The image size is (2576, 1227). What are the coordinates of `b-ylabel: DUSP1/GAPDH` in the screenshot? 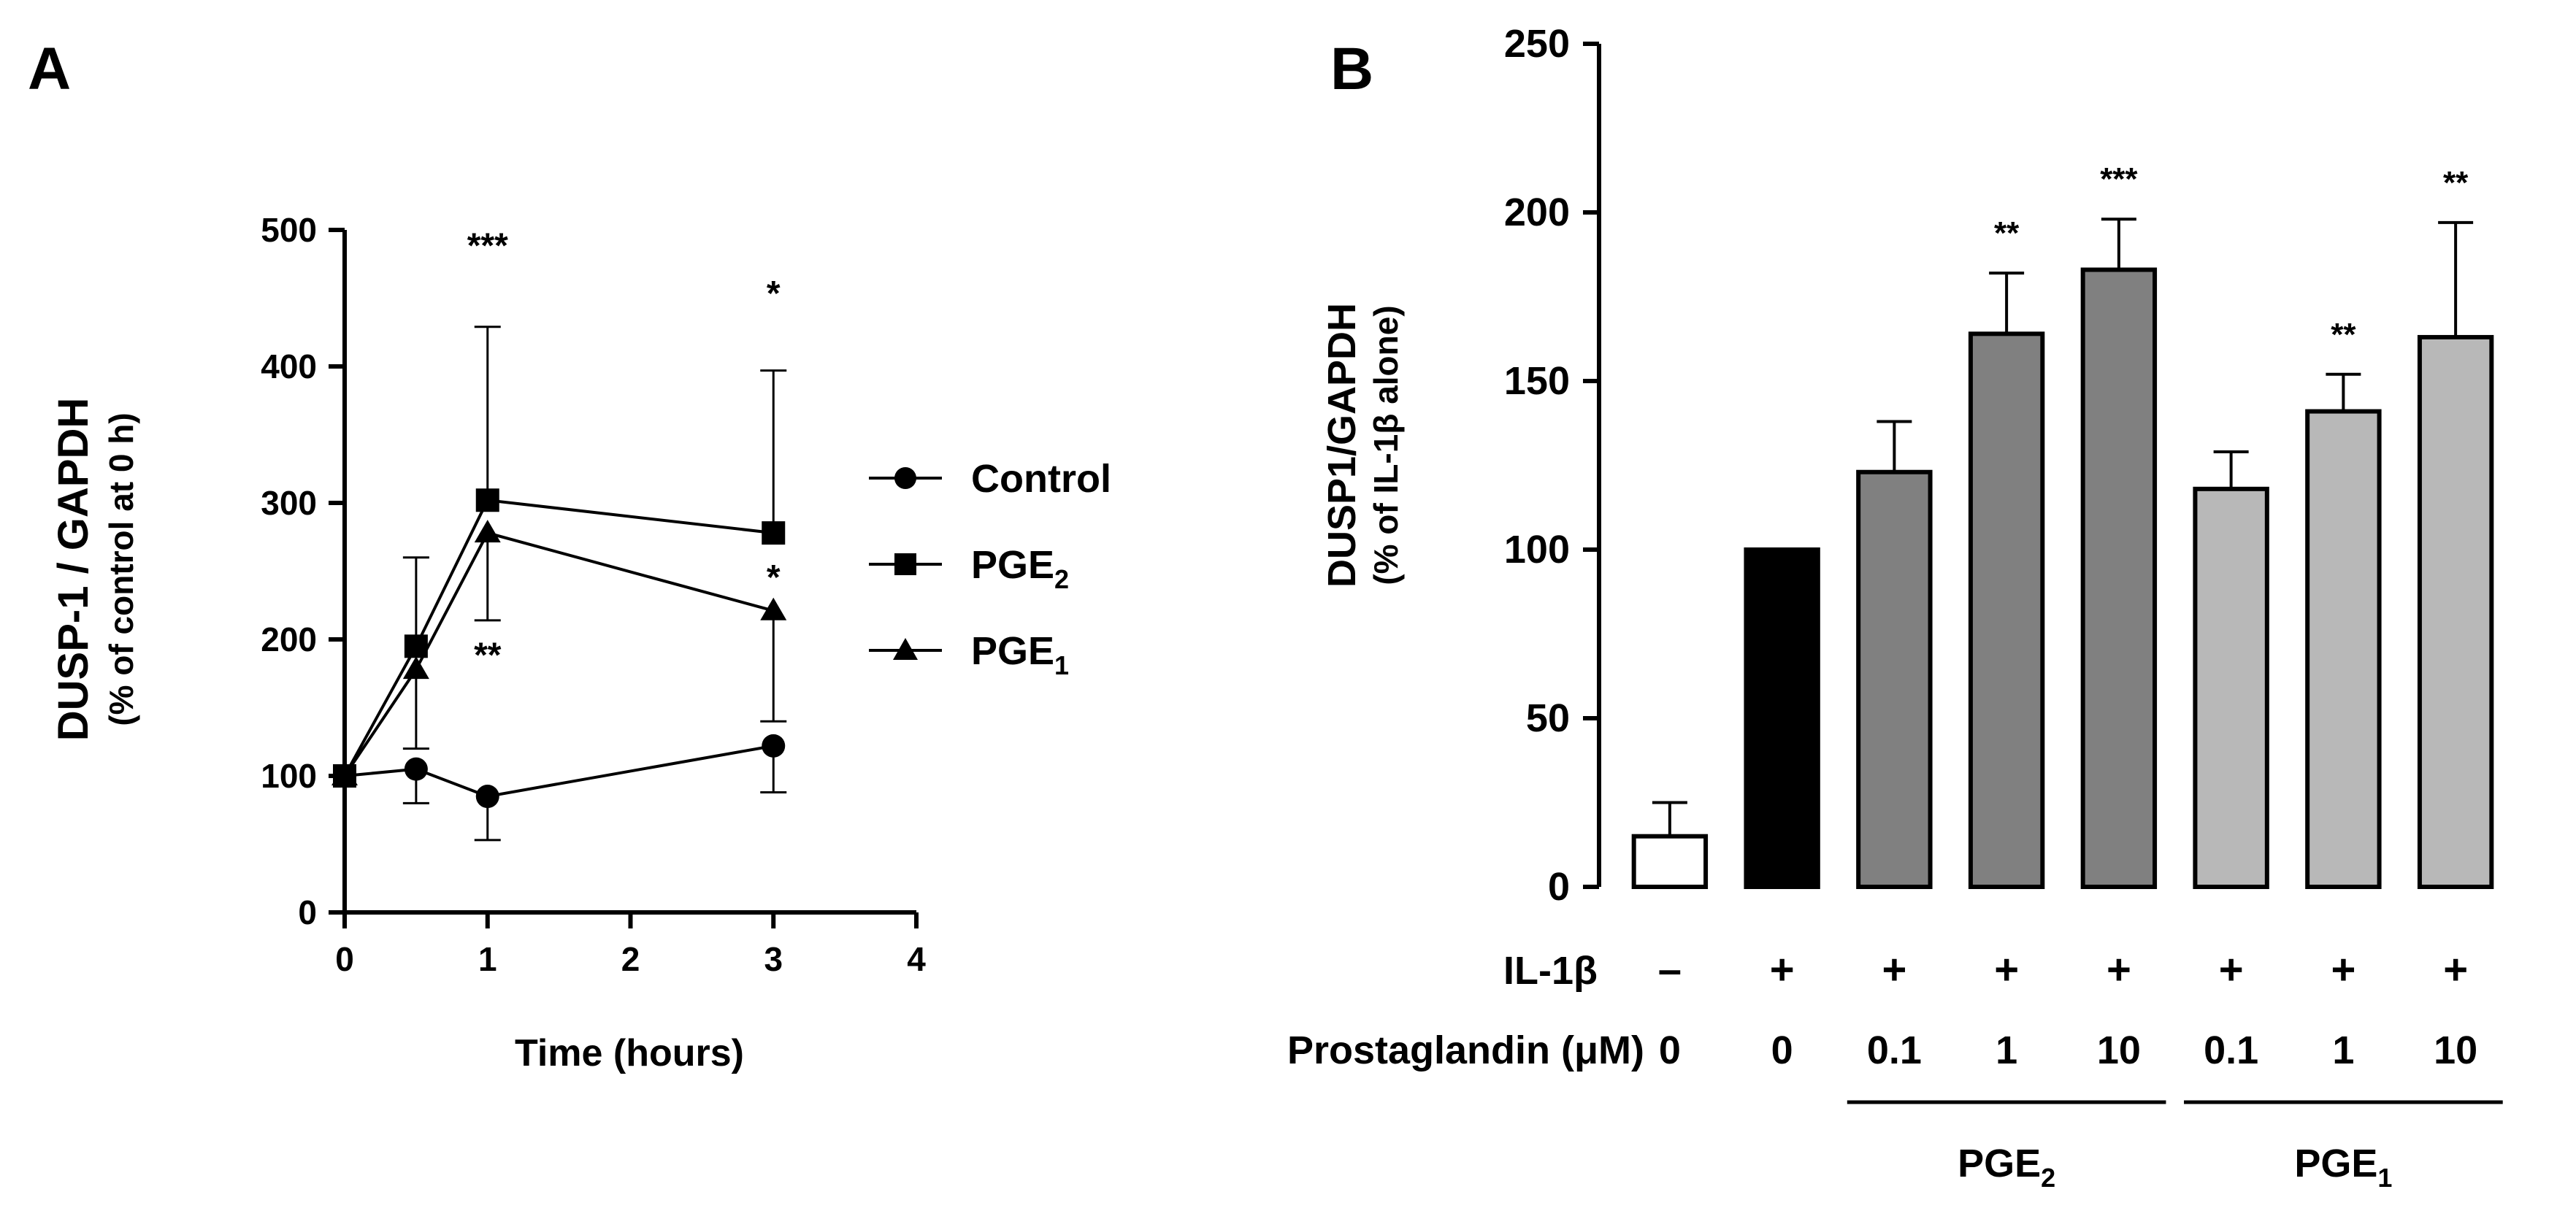 It's located at (1342, 446).